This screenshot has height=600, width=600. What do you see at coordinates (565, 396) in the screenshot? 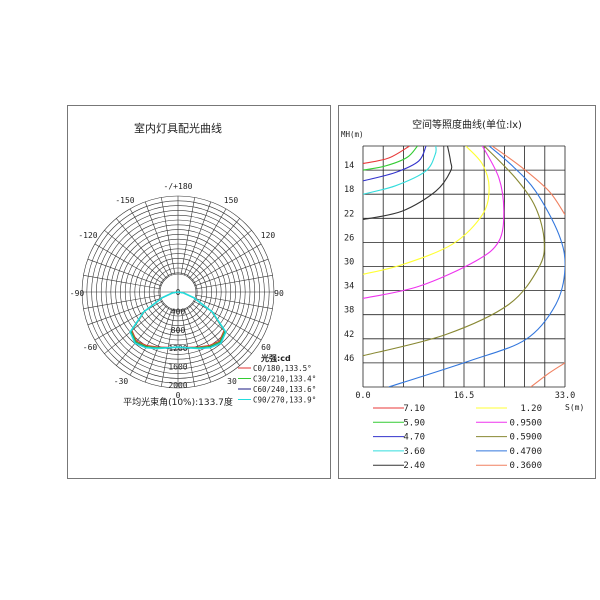
I see `x-tick-label: 33.0` at bounding box center [565, 396].